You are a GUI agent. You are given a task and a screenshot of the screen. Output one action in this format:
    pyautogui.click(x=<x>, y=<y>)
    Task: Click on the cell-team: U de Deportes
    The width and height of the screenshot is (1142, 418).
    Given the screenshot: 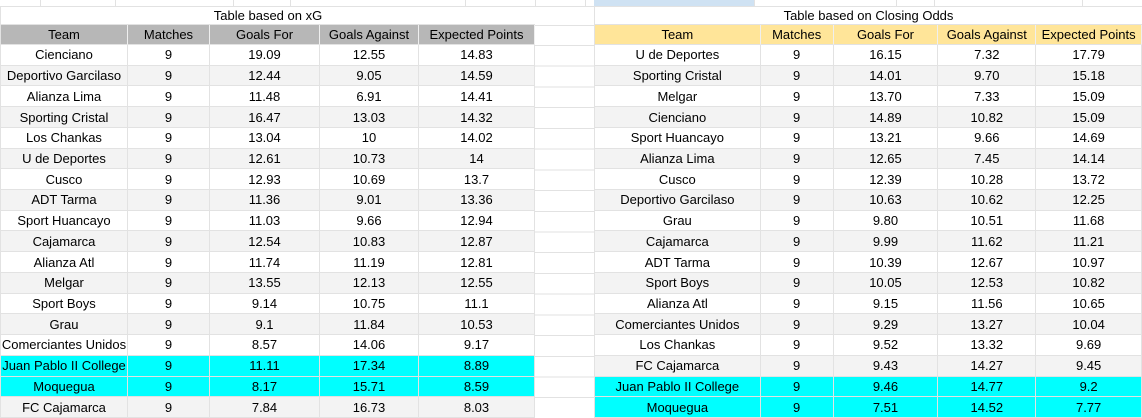 What is the action you would take?
    pyautogui.click(x=678, y=55)
    